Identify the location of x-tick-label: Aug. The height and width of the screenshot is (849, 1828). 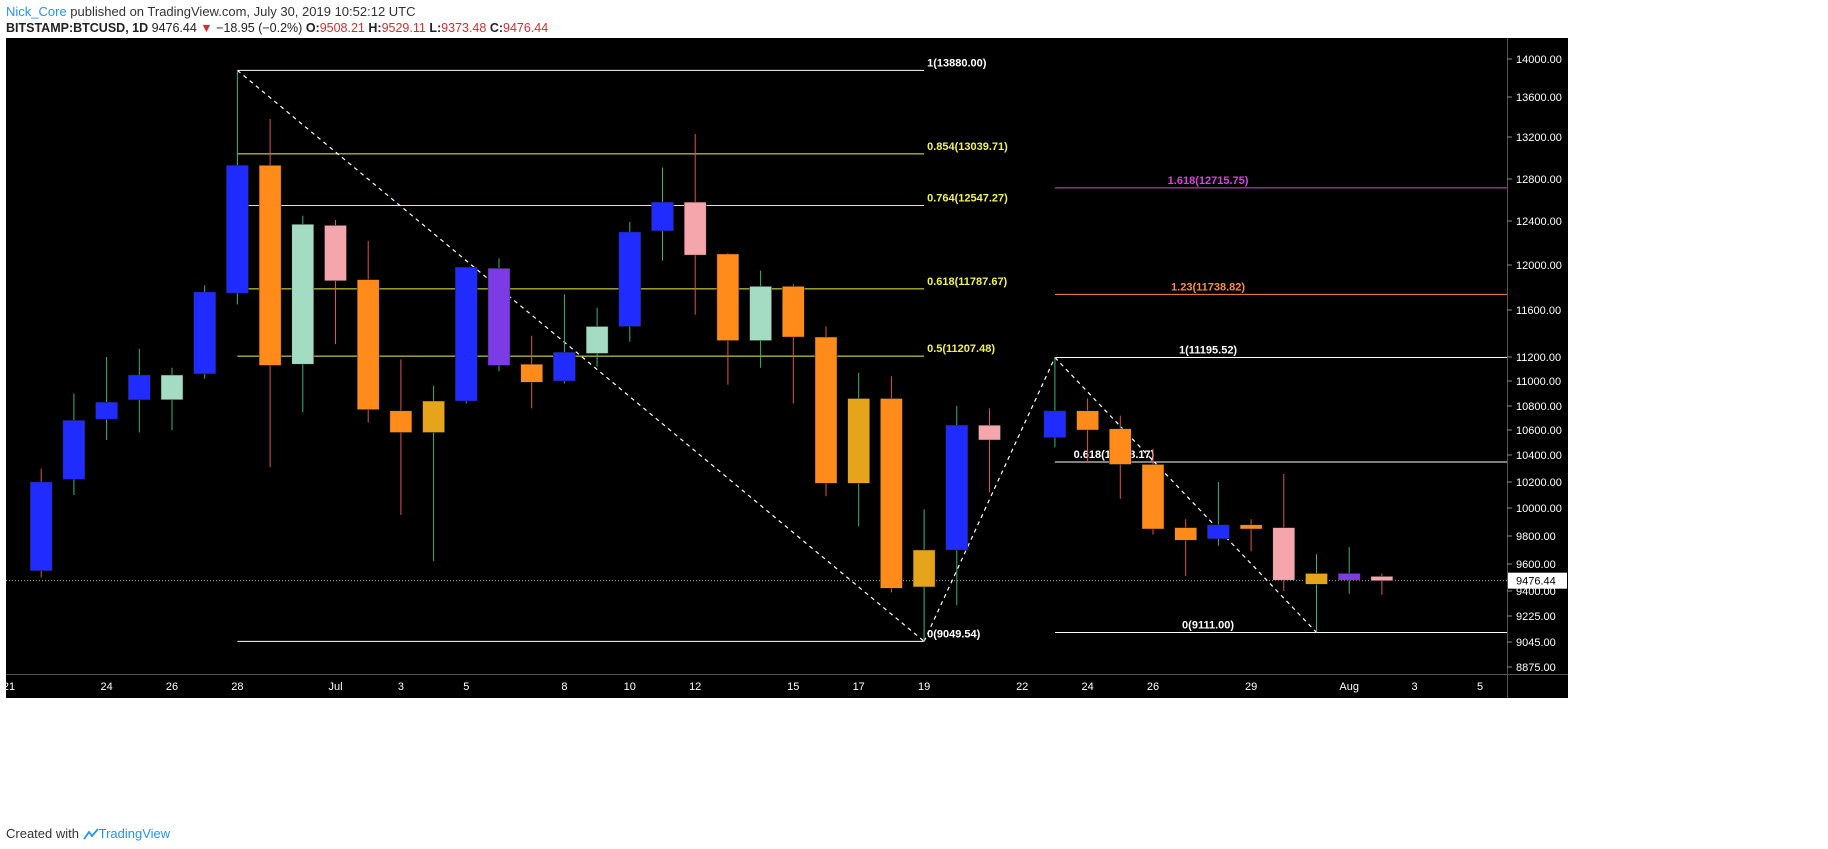
(1349, 687).